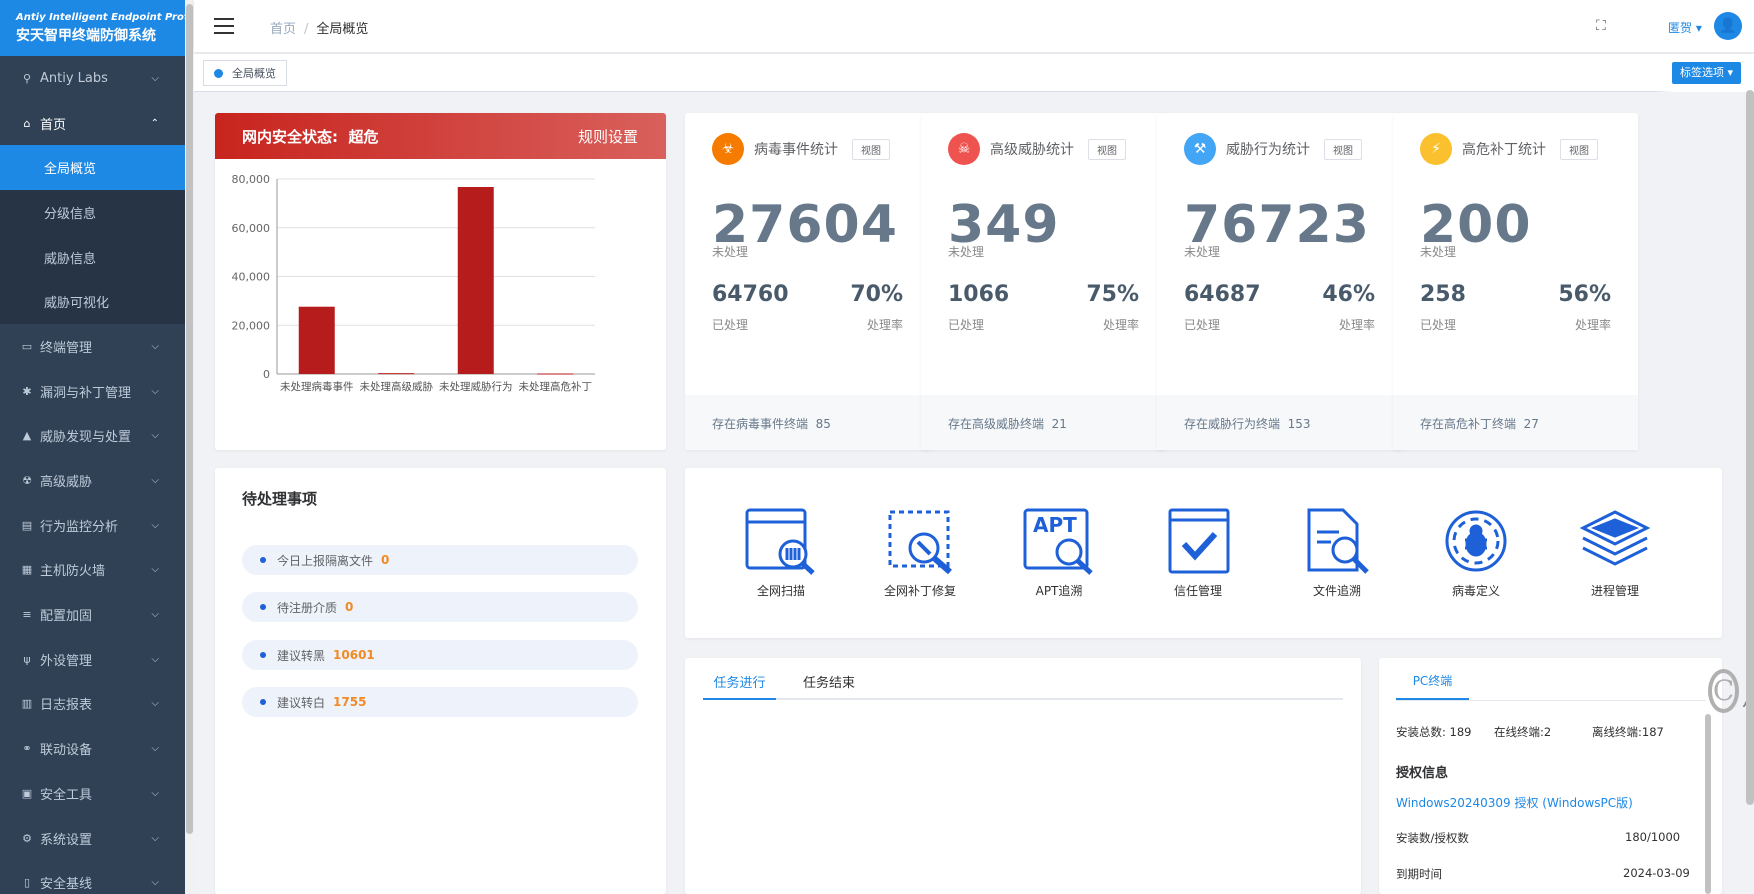 The width and height of the screenshot is (1754, 894). Describe the element at coordinates (781, 552) in the screenshot. I see `tool-network-scan: 全网扫描` at that location.